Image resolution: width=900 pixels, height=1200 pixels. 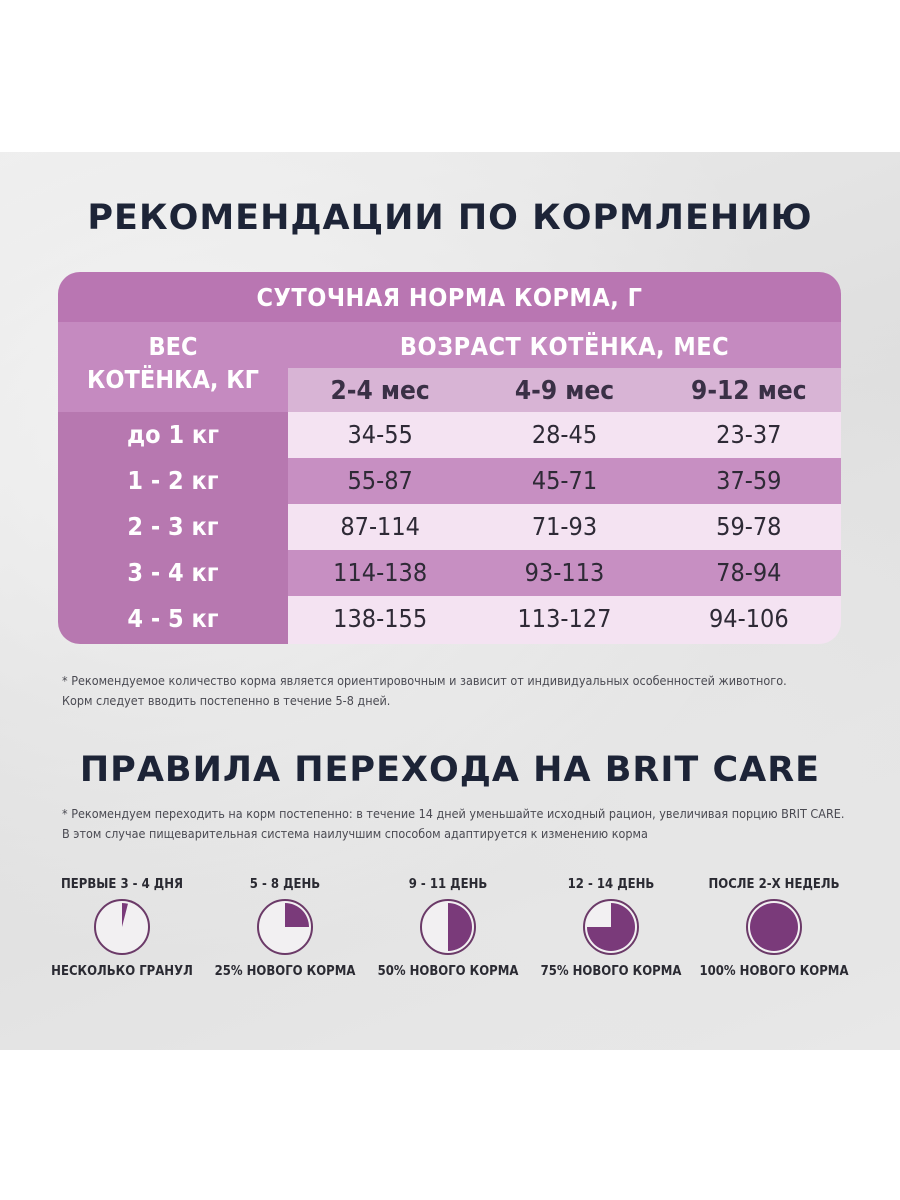 What do you see at coordinates (449, 297) in the screenshot?
I see `table-caption: СУТОЧНАЯ НОРМА КОРМА, Г` at bounding box center [449, 297].